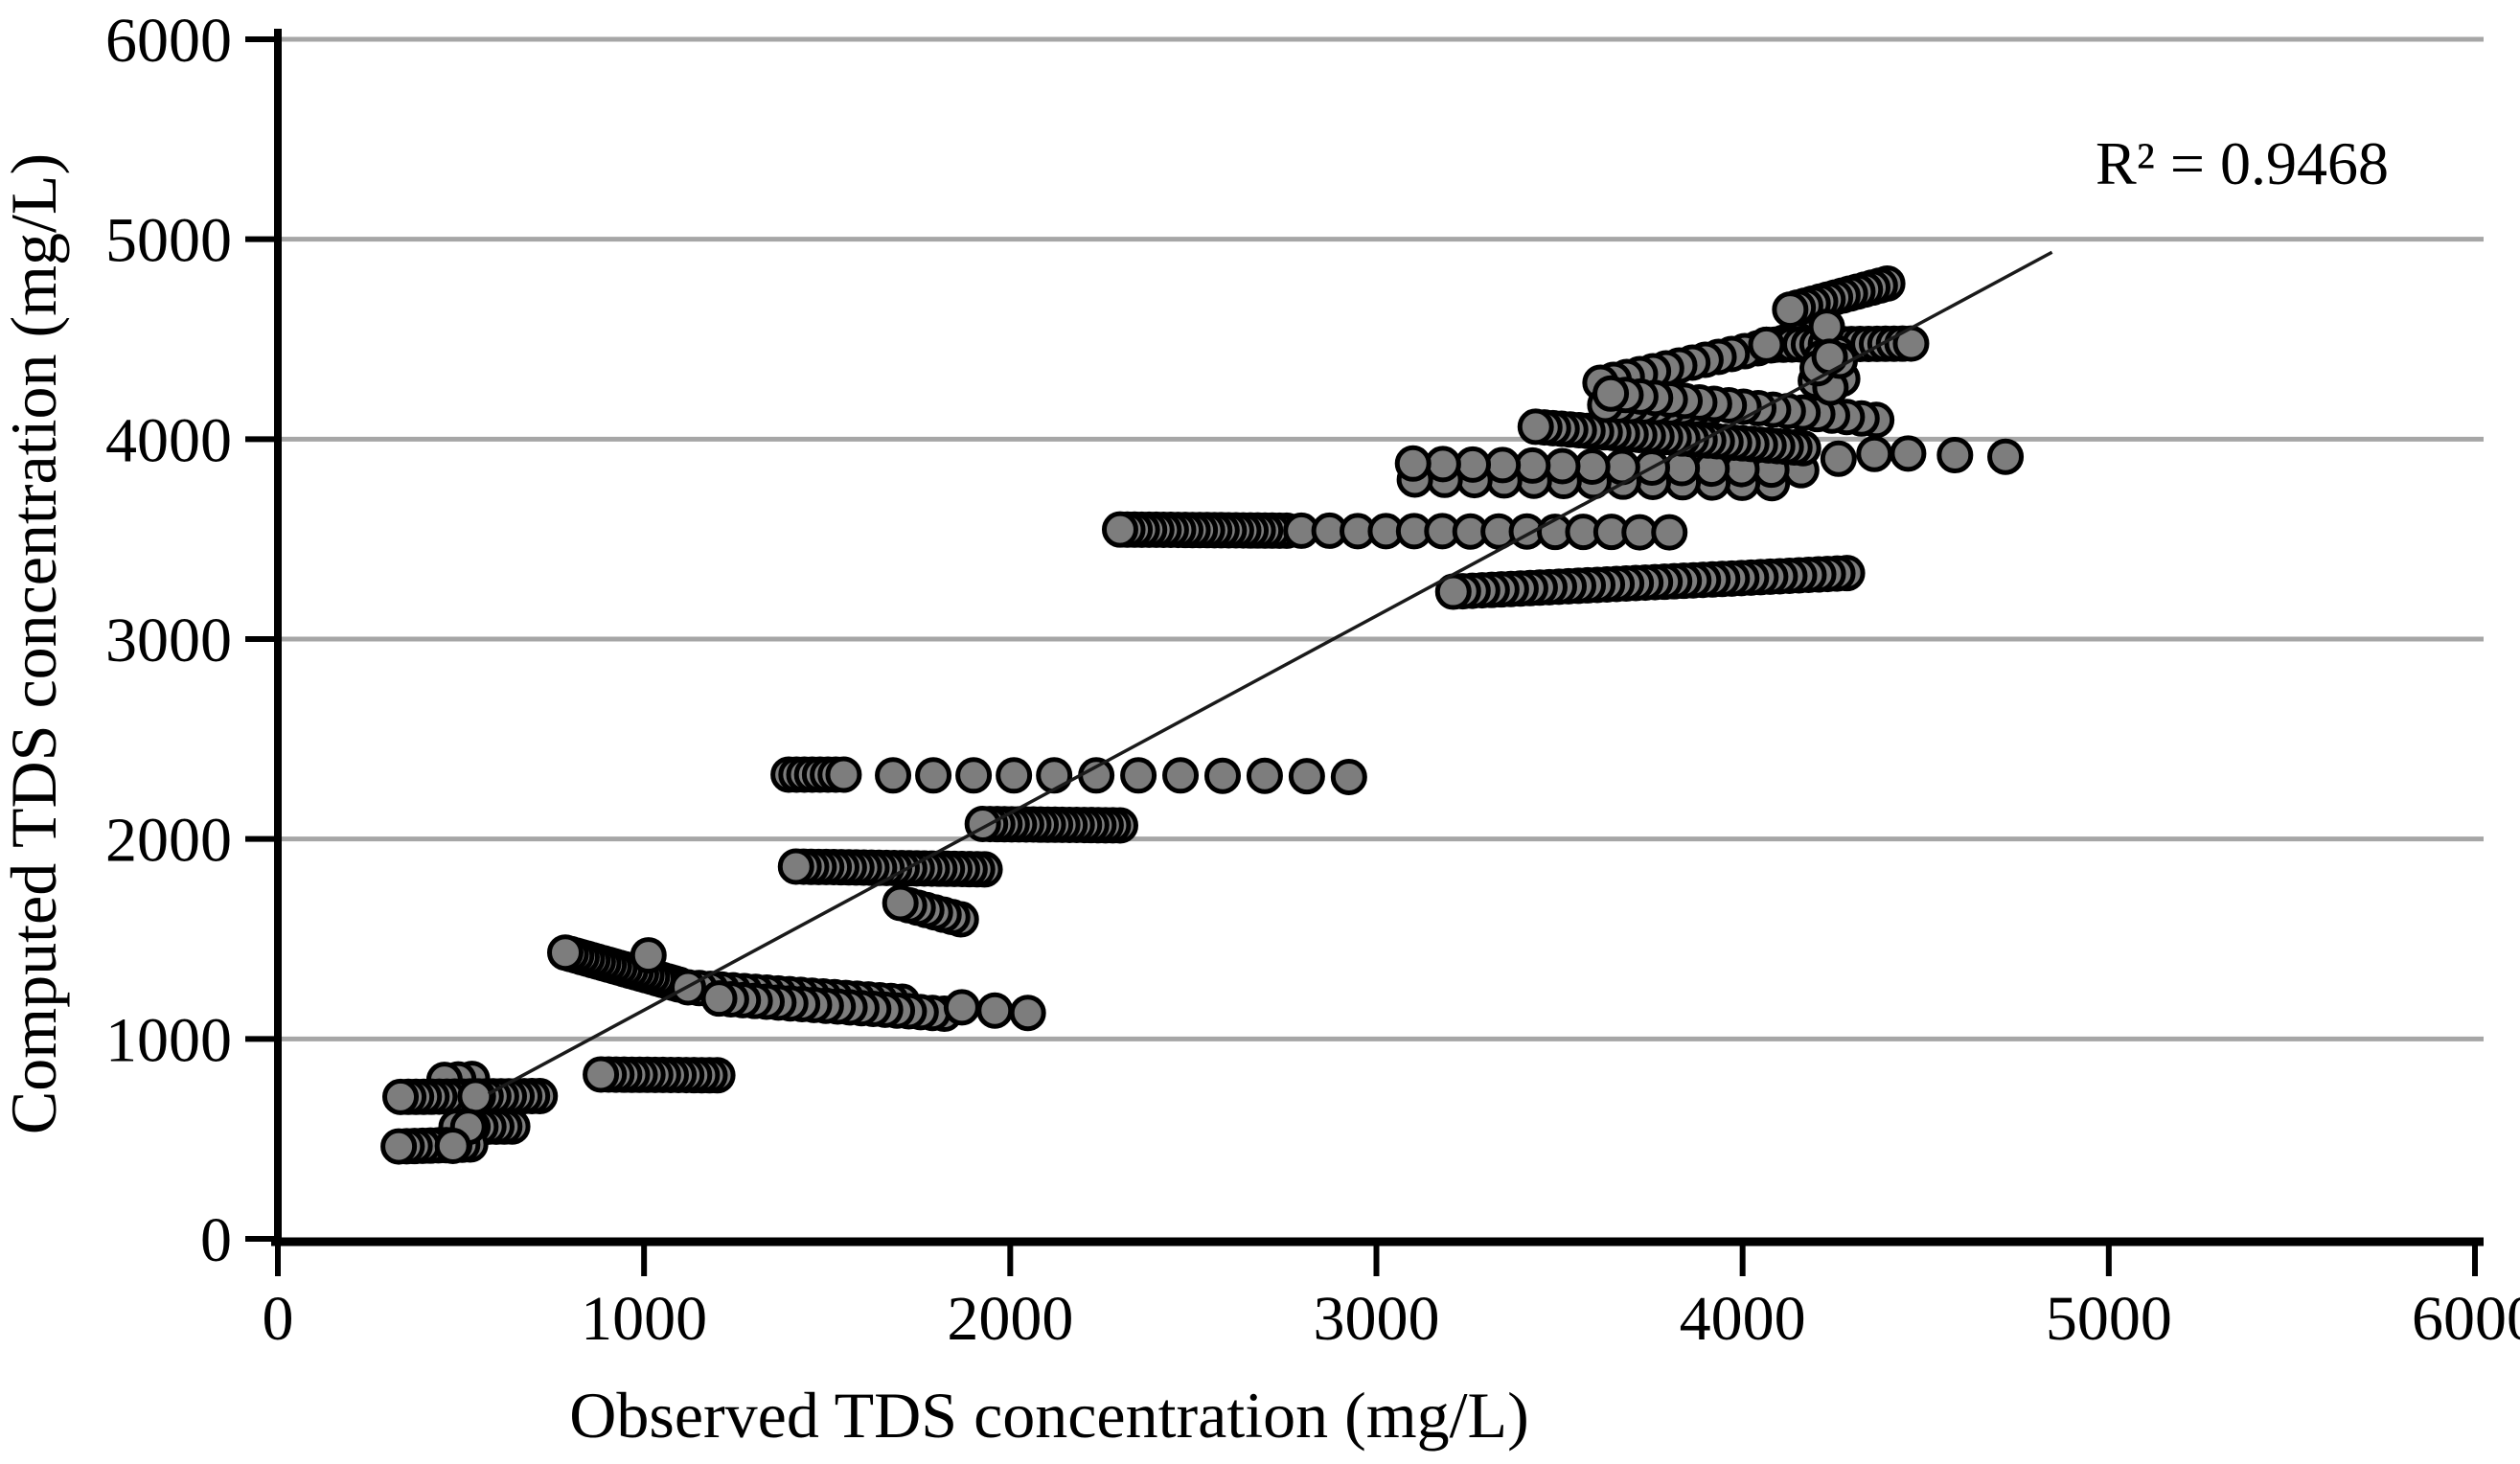 This screenshot has height=1464, width=2520. I want to click on x-tick-label-0: 0, so click(278, 1319).